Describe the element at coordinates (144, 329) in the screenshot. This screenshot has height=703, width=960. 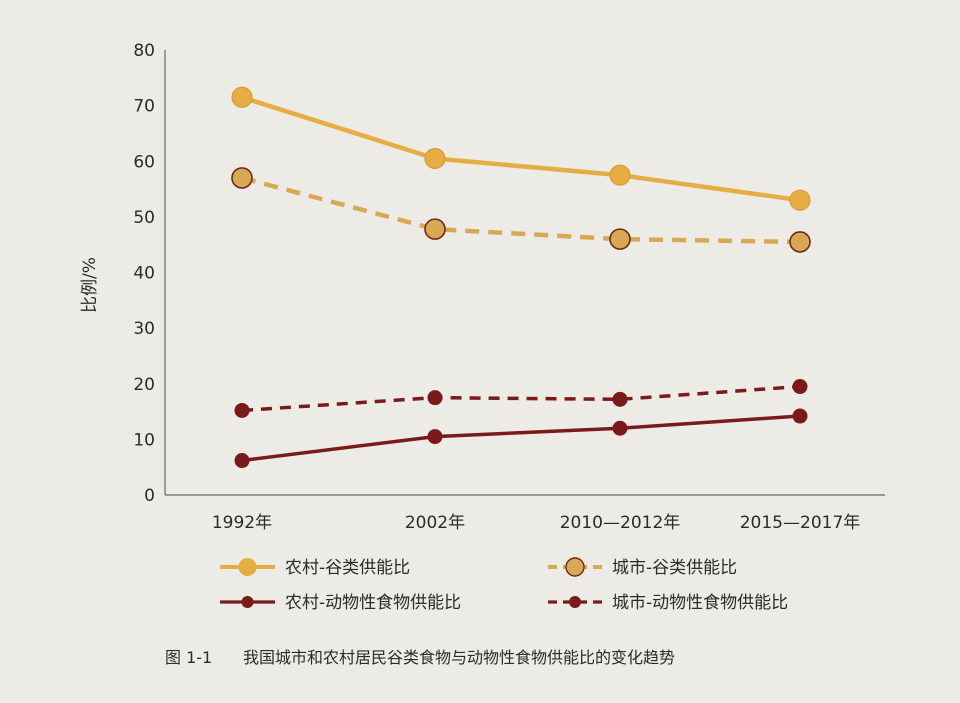
I see `y-tick-label: 30` at that location.